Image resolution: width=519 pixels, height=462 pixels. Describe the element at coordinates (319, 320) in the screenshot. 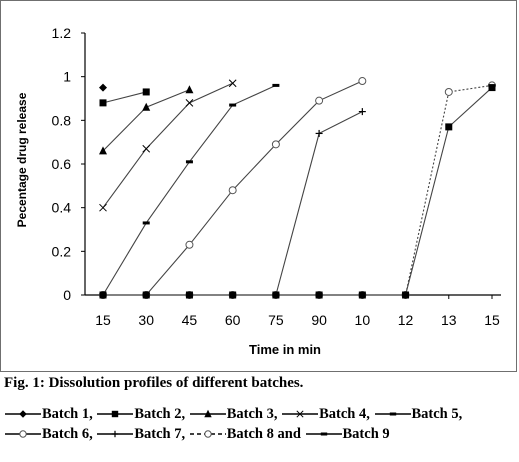

I see `x-tick-label: 90` at that location.